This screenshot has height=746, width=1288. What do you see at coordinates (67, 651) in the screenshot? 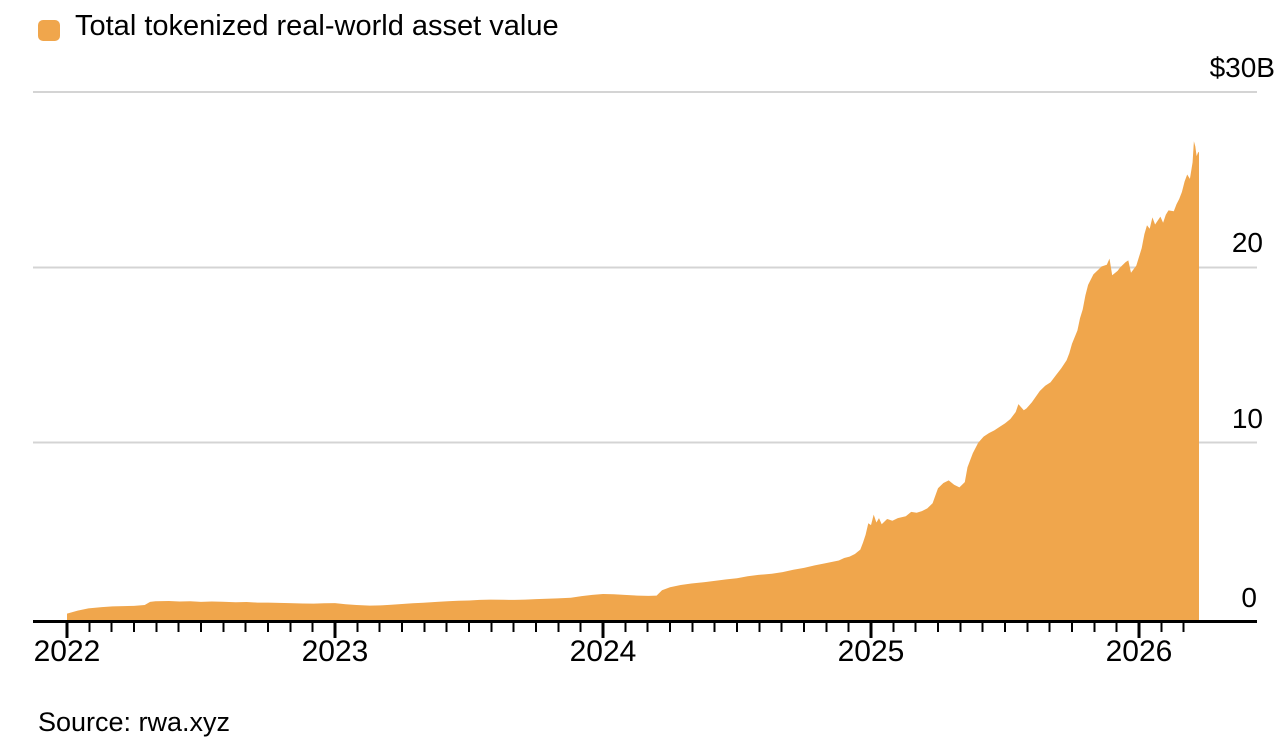
I see `x-axis-year-label-2022: 2022` at bounding box center [67, 651].